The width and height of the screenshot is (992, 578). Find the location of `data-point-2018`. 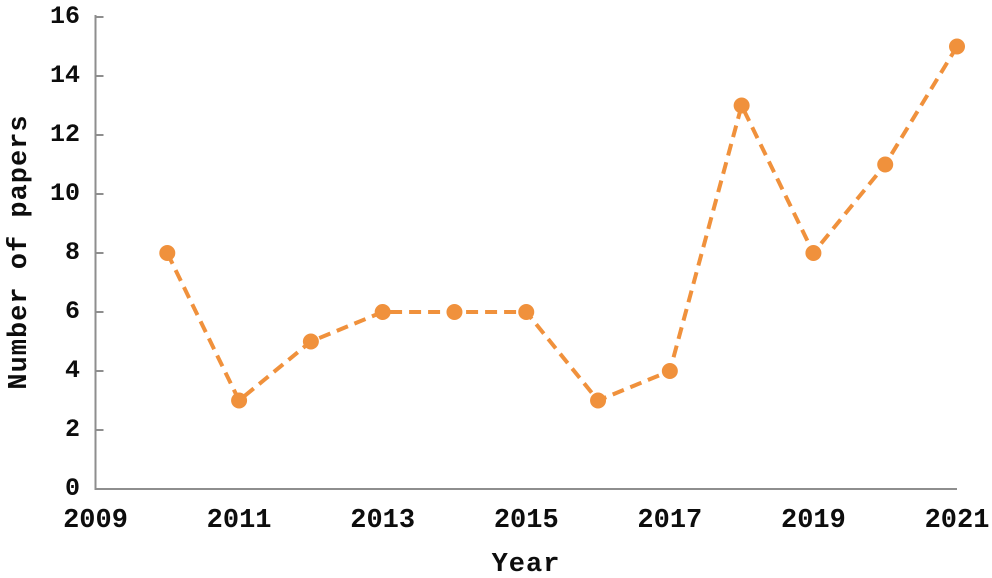

data-point-2018 is located at coordinates (741, 105).